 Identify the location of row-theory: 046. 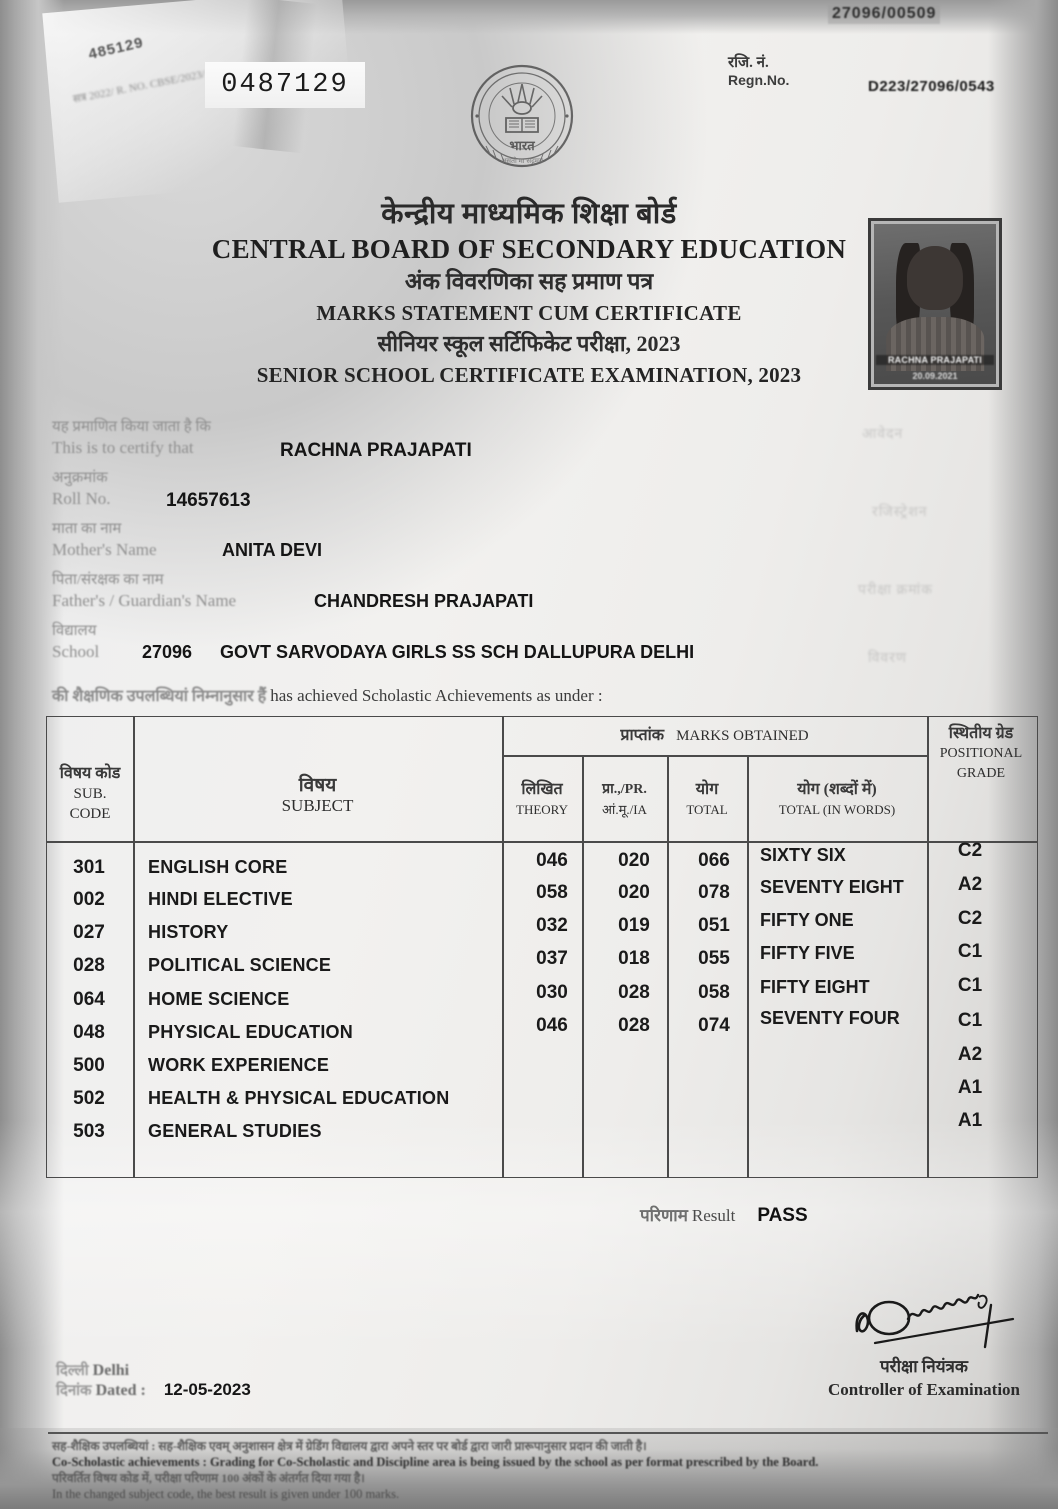
(552, 1025).